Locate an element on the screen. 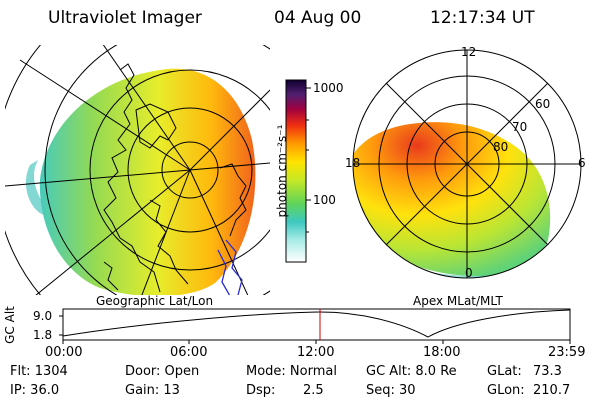  altitude-curve is located at coordinates (316, 323).